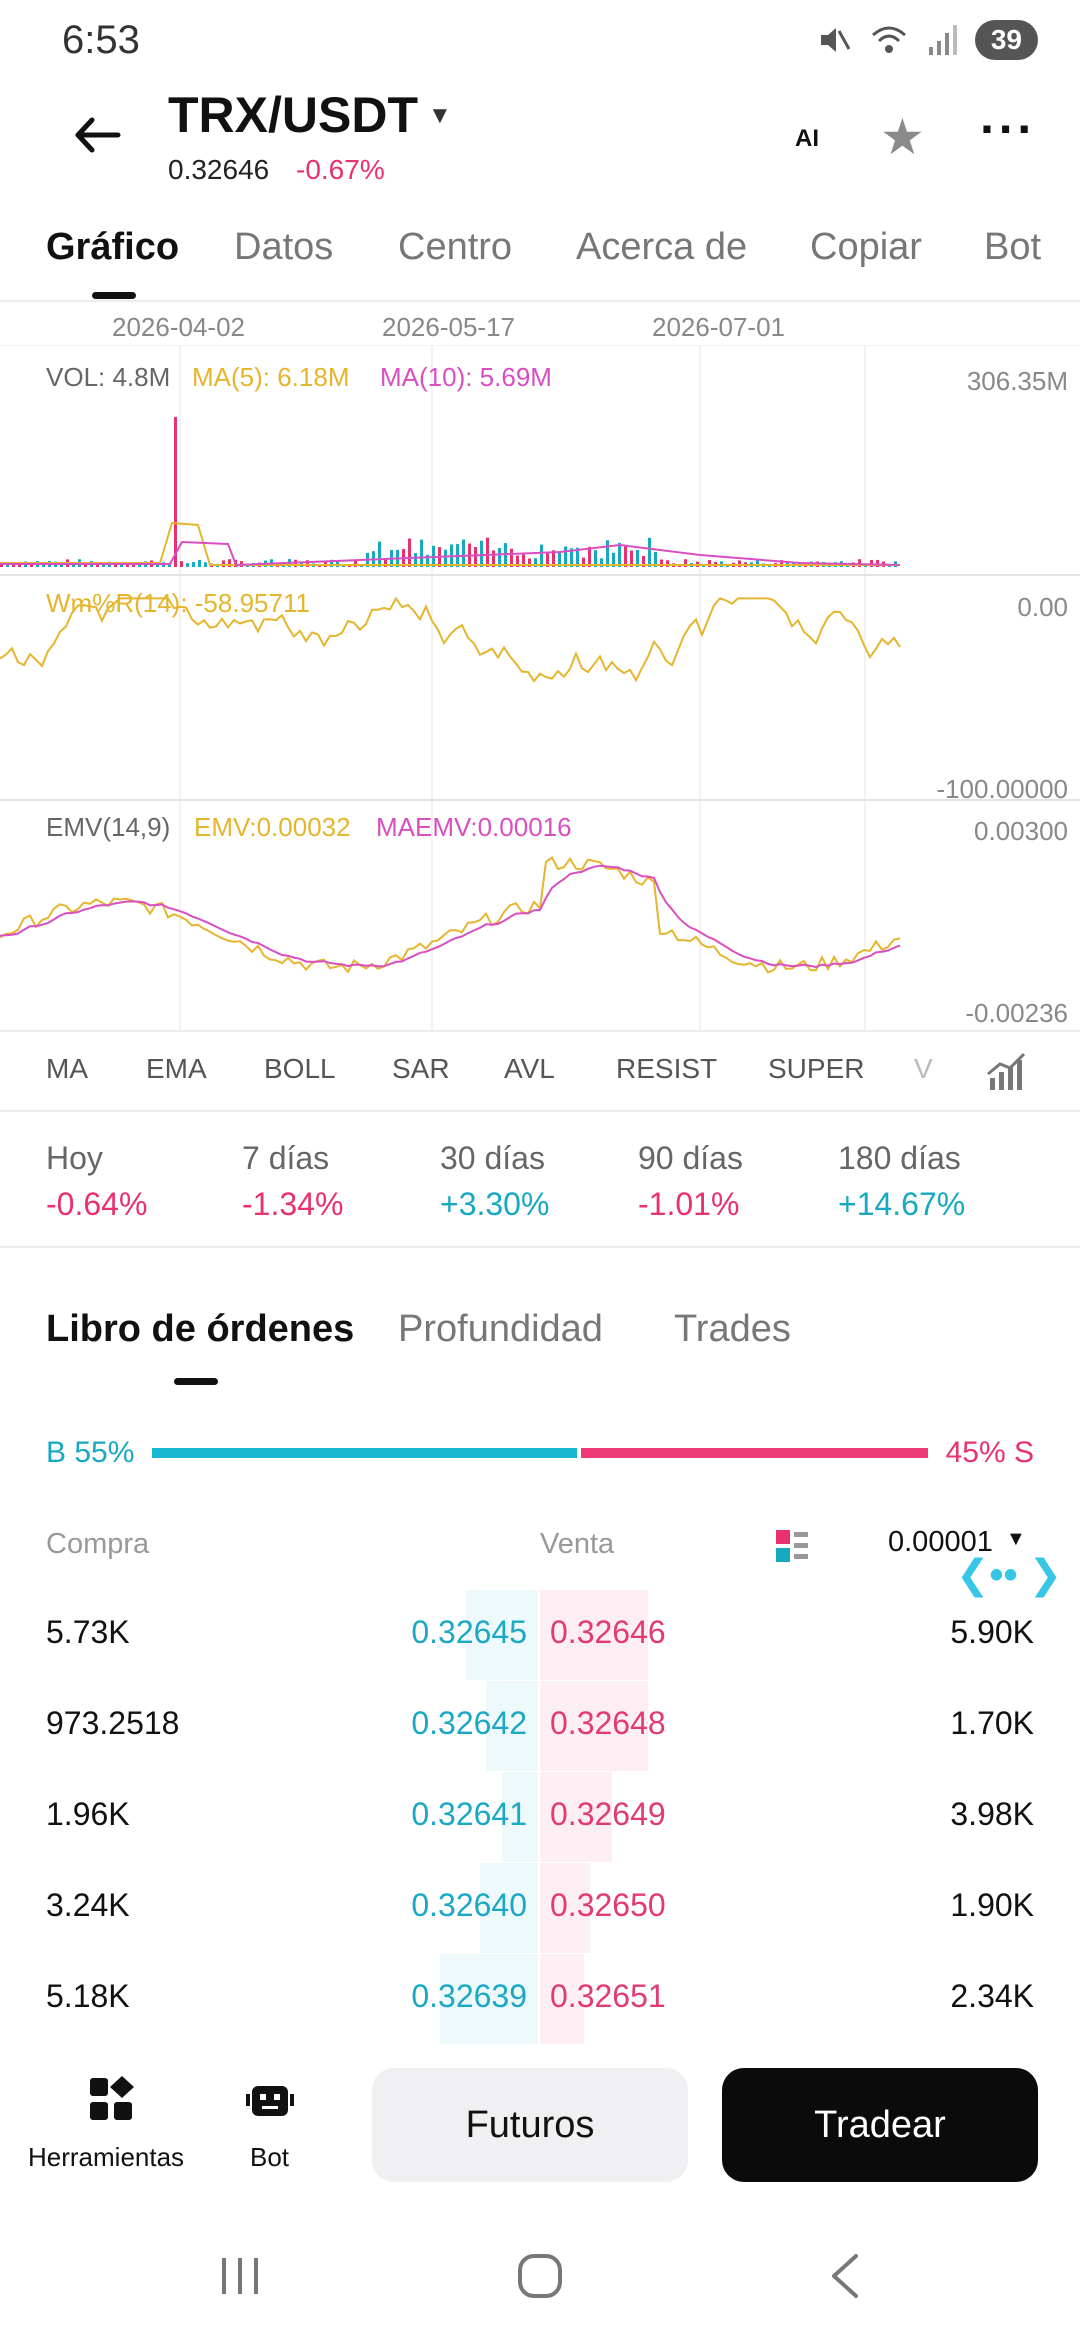 The image size is (1080, 2340). What do you see at coordinates (340, 169) in the screenshot?
I see `pair-change: -0.67%` at bounding box center [340, 169].